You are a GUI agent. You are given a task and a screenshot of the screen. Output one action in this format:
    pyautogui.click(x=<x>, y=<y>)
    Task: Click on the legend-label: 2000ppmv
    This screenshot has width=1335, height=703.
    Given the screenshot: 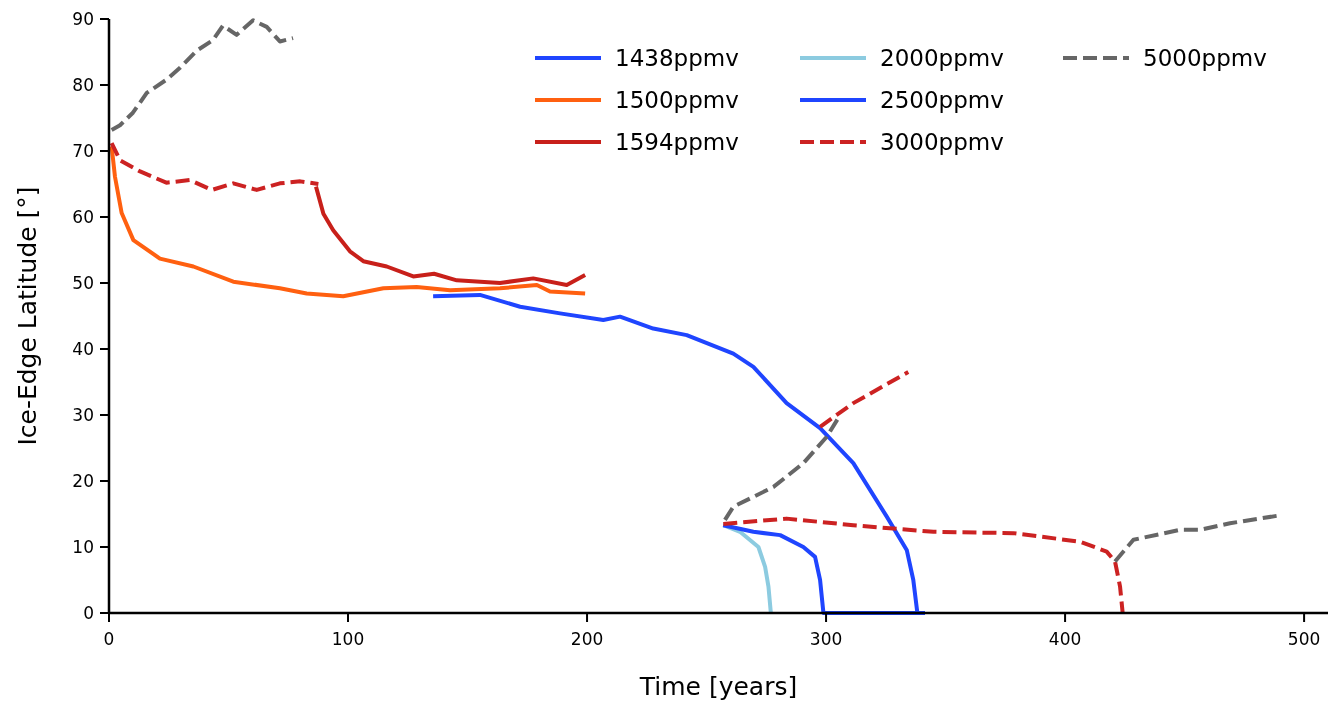 What is the action you would take?
    pyautogui.click(x=942, y=58)
    